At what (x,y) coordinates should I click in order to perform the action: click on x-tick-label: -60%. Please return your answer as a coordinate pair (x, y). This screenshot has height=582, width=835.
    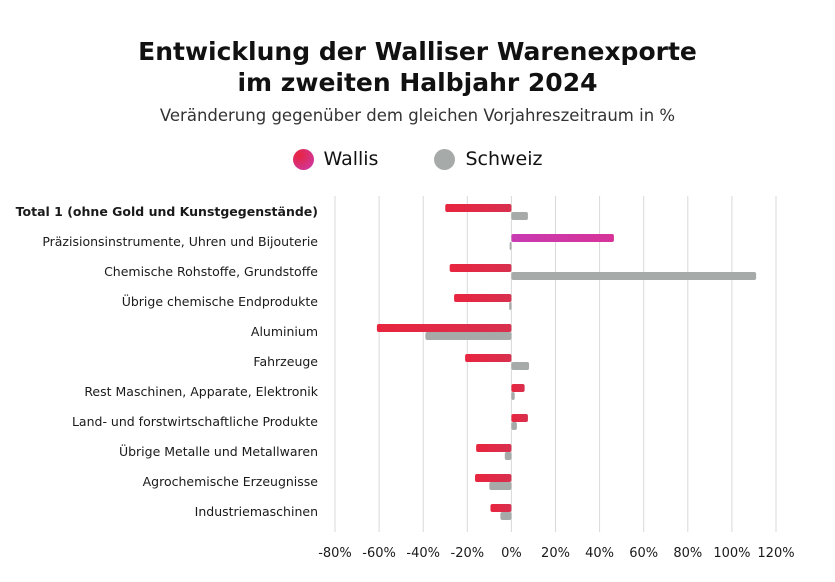
    Looking at the image, I should click on (379, 553).